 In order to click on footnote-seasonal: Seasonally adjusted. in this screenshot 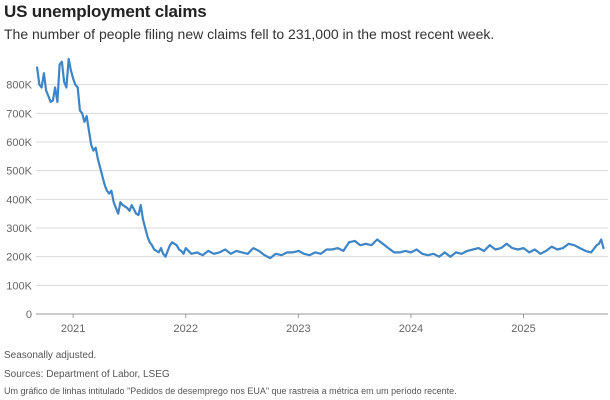, I will do `click(50, 355)`.